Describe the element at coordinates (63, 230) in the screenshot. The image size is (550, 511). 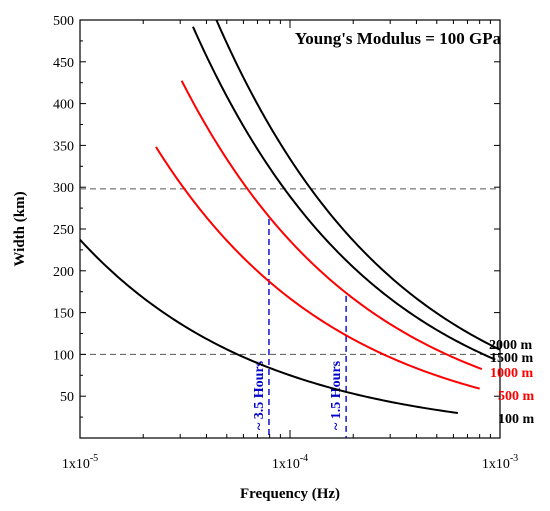
I see `y-tick-label: 250` at that location.